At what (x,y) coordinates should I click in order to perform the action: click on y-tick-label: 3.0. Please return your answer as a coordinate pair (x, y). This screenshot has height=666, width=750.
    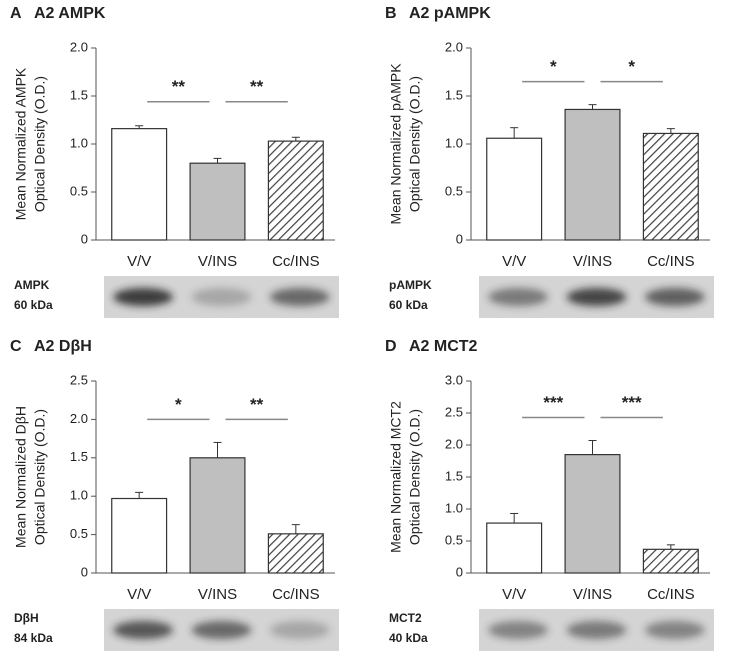
    Looking at the image, I should click on (454, 379).